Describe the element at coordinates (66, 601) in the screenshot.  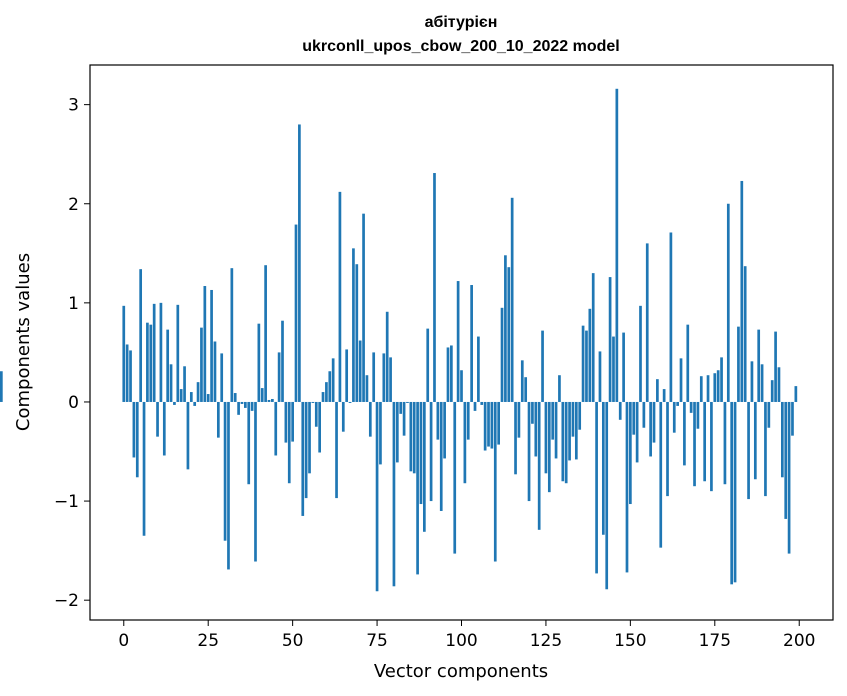
I see `y-tick-label: −2` at that location.